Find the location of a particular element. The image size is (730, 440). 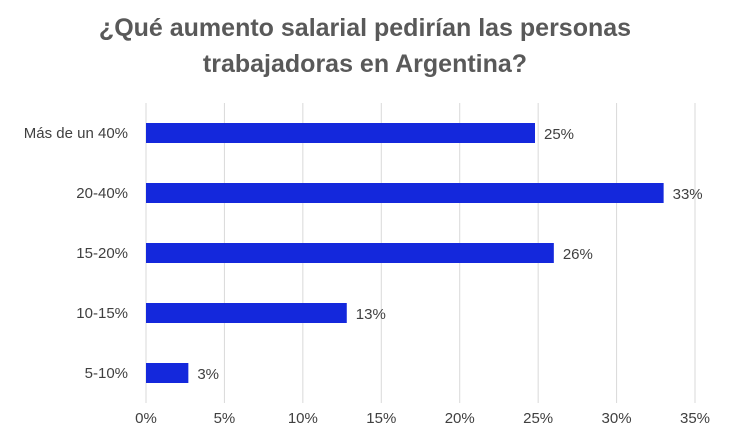

category-label-4: 5-10% is located at coordinates (106, 373).